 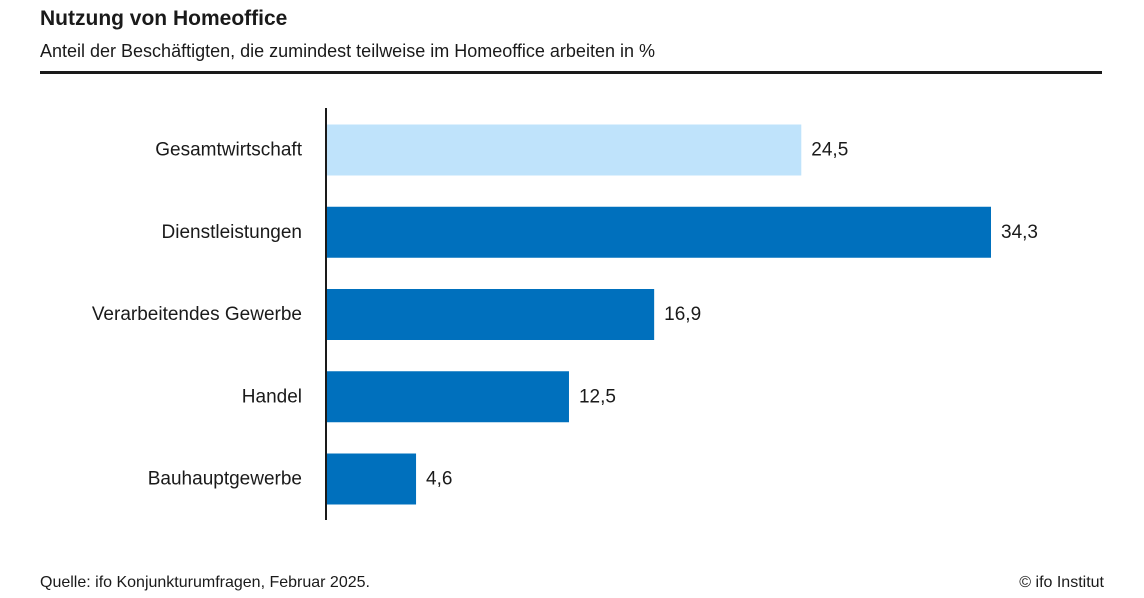 What do you see at coordinates (164, 18) in the screenshot?
I see `chart-title: Nutzung von Homeoffice` at bounding box center [164, 18].